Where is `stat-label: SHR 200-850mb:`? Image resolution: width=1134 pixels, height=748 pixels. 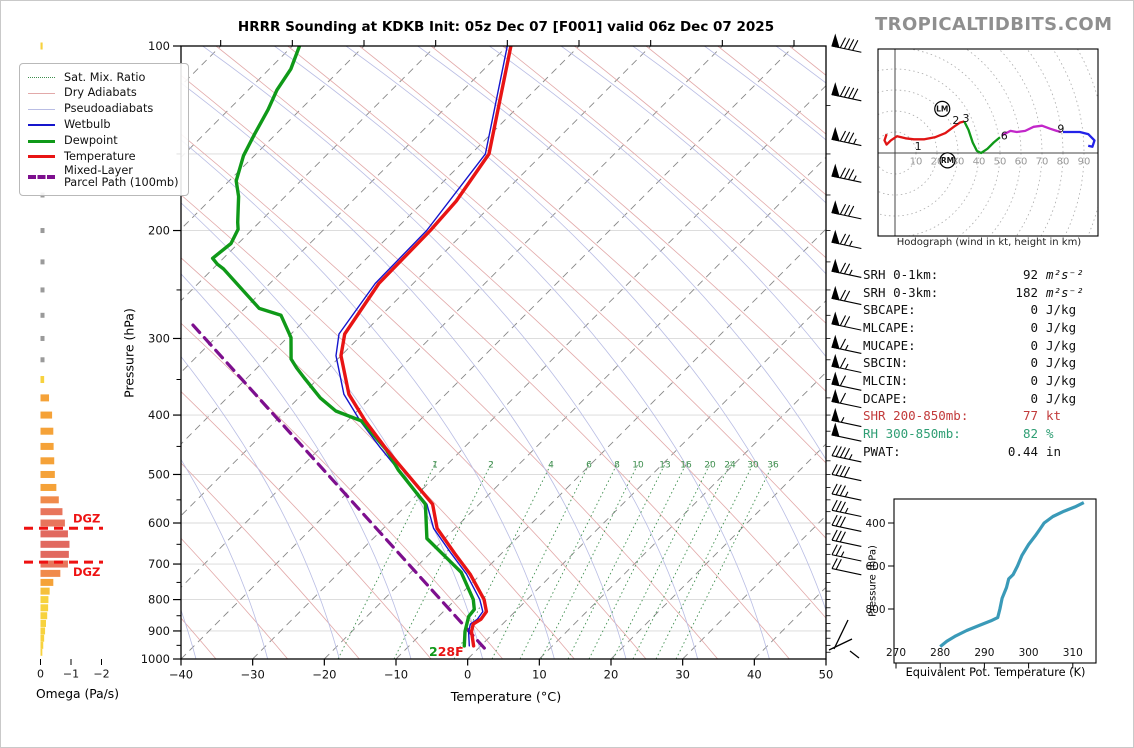
stat-label: SHR 200-850mb: is located at coordinates (916, 416).